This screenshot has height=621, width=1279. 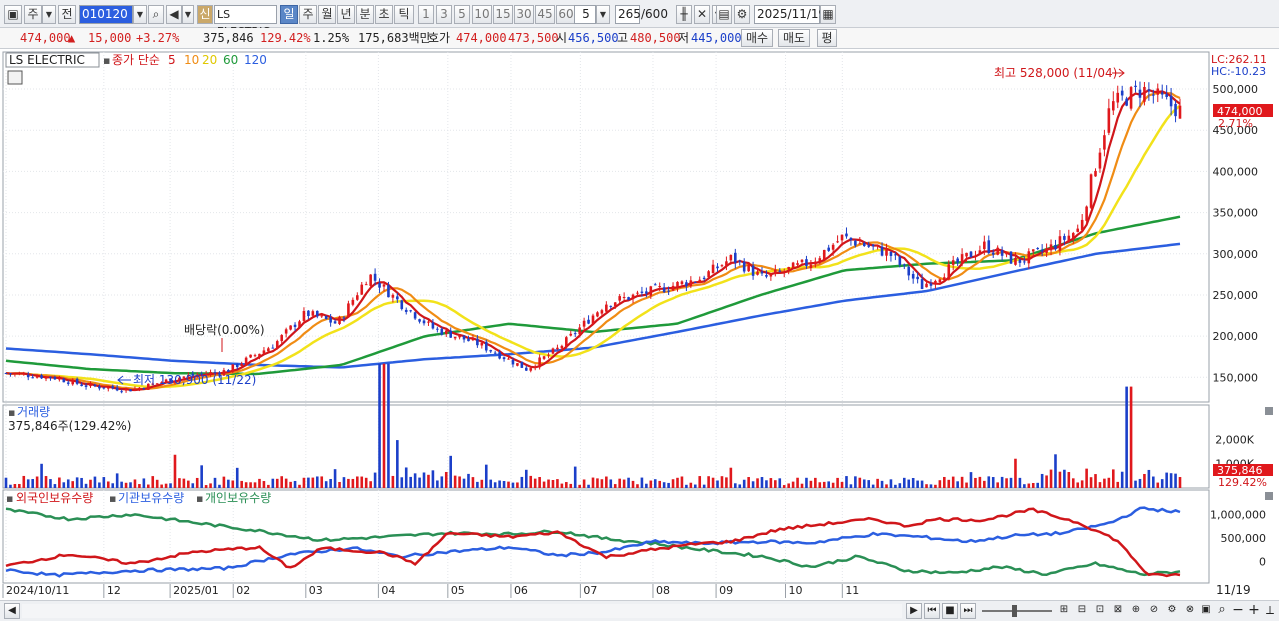 I want to click on new-button: 신, so click(x=205, y=14).